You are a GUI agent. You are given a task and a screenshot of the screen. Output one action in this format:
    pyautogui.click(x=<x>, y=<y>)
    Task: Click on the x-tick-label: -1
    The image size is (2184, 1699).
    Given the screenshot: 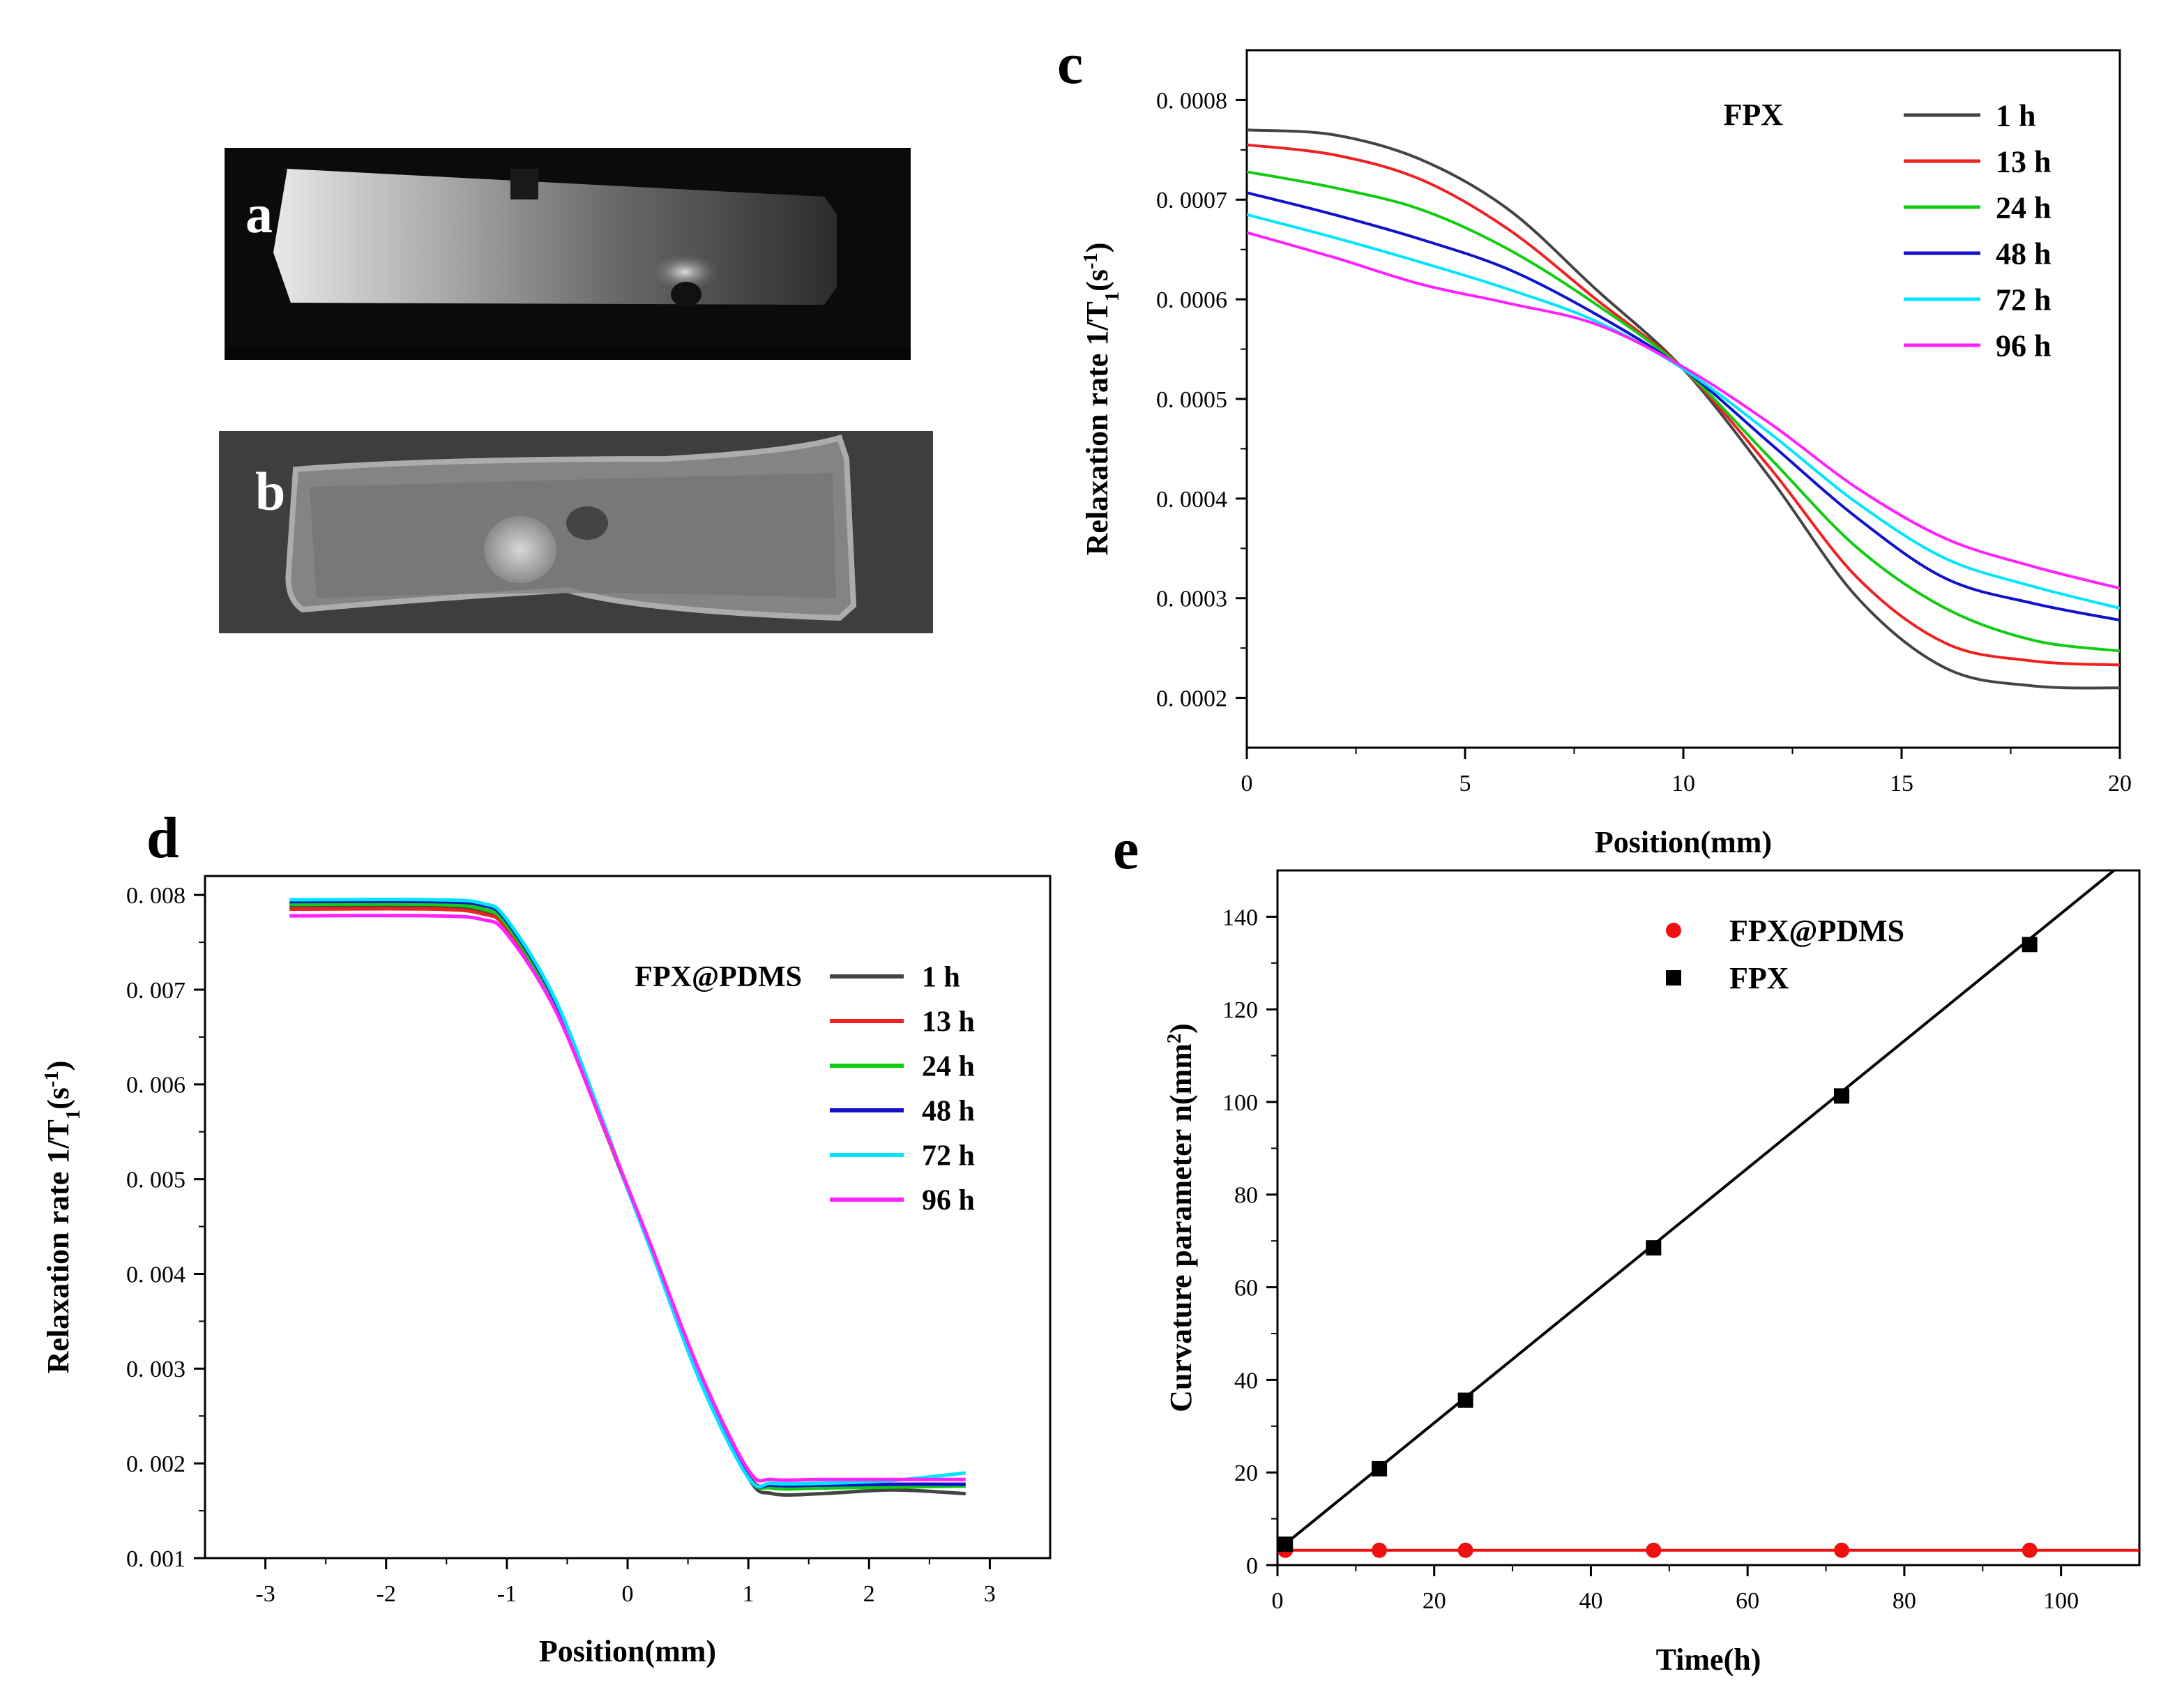 What is the action you would take?
    pyautogui.click(x=507, y=1594)
    